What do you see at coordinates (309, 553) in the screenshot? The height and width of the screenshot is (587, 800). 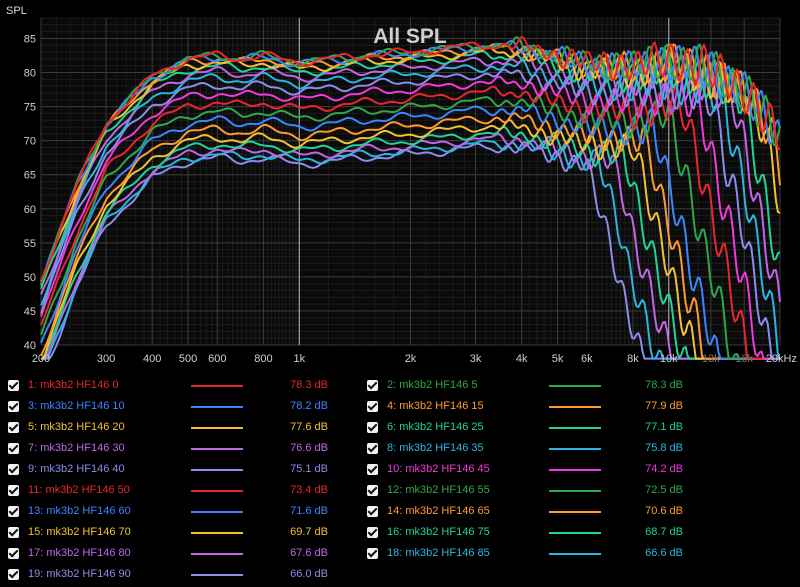 I see `legend-value: 67.6 dB` at bounding box center [309, 553].